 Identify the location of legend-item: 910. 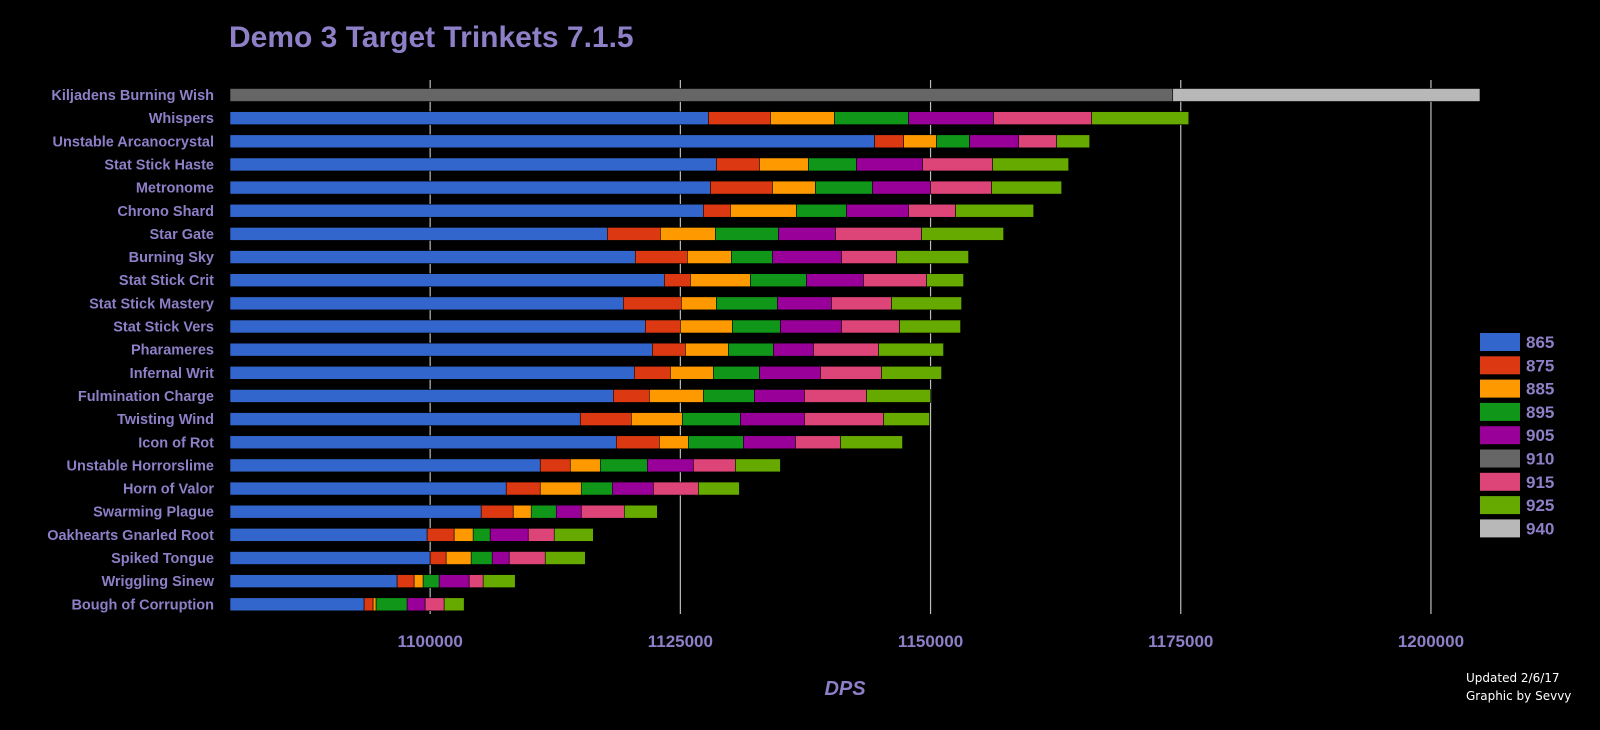
(1517, 459).